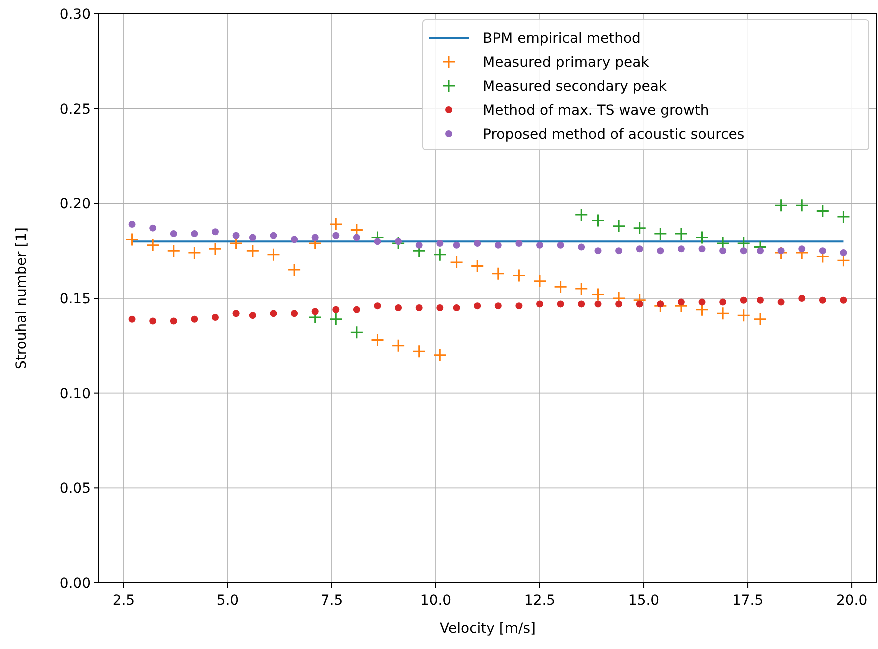  What do you see at coordinates (566, 63) in the screenshot?
I see `legend-label: Measured primary peak` at bounding box center [566, 63].